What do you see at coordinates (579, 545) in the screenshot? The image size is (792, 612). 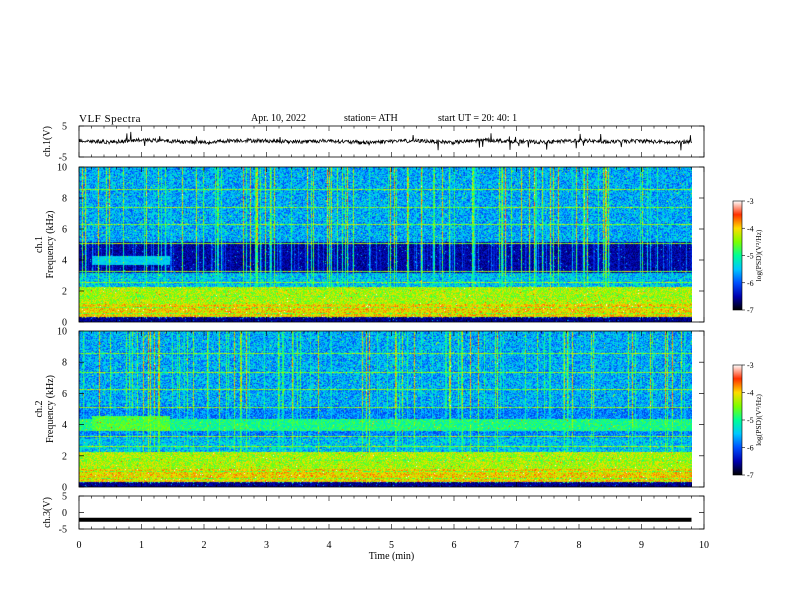 I see `x-tick-label: 8` at bounding box center [579, 545].